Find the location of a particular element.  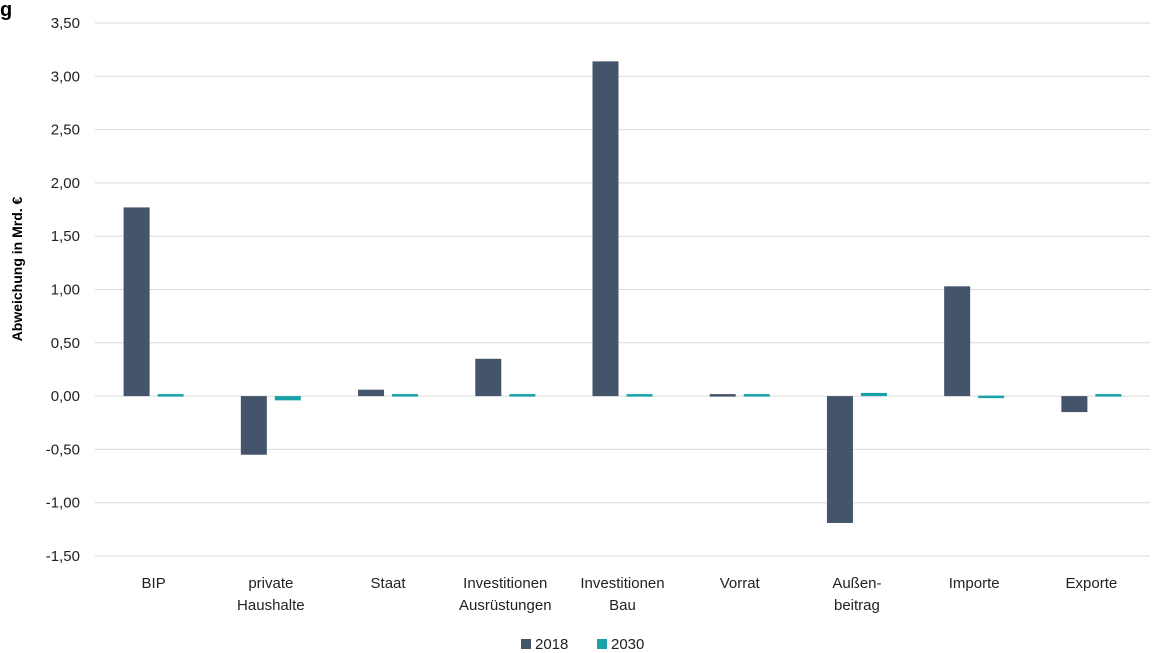

x-category-label: Staat is located at coordinates (389, 583).